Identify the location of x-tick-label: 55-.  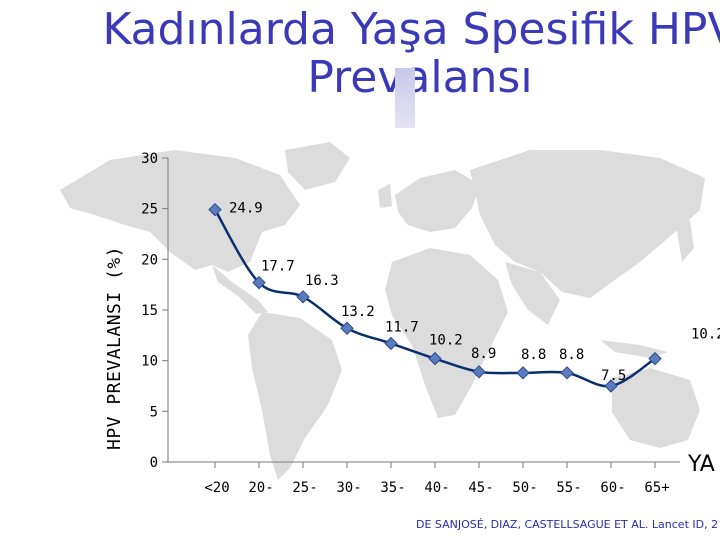
(568, 488).